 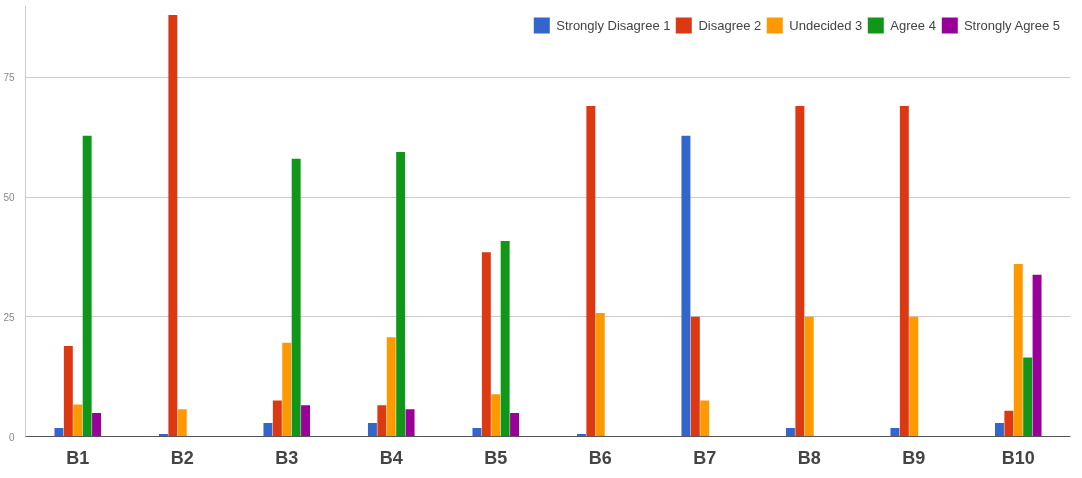 I want to click on x-tick-label: B10, so click(x=1018, y=457).